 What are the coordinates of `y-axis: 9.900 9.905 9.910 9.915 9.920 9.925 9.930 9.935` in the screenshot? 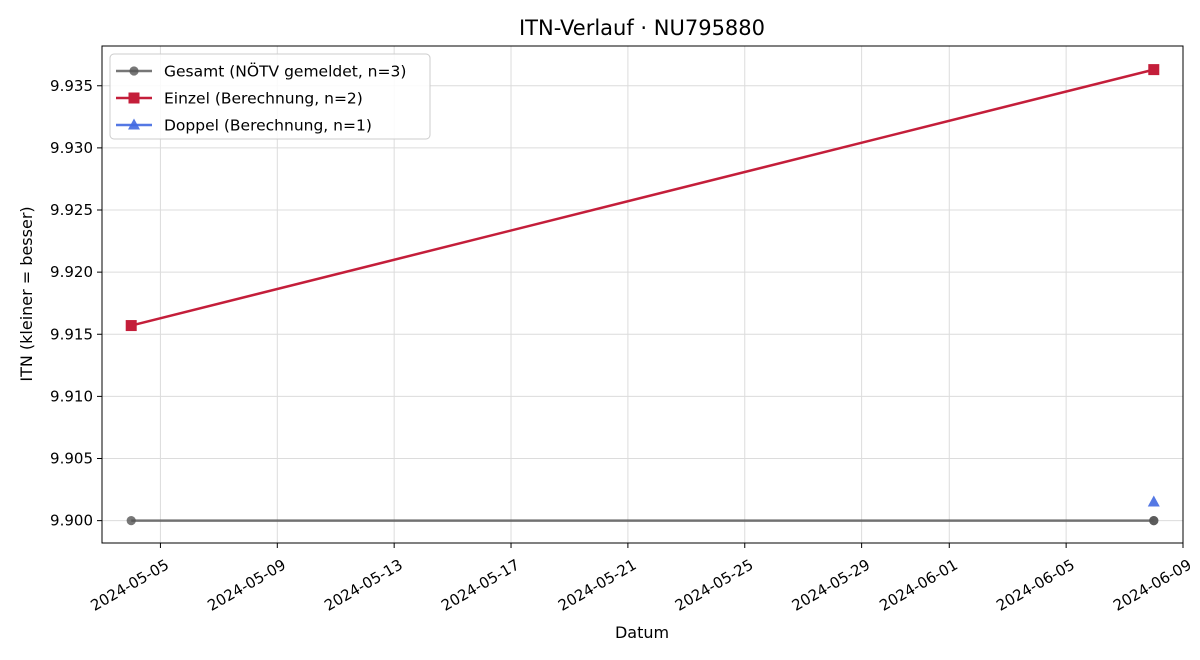 It's located at (76, 303).